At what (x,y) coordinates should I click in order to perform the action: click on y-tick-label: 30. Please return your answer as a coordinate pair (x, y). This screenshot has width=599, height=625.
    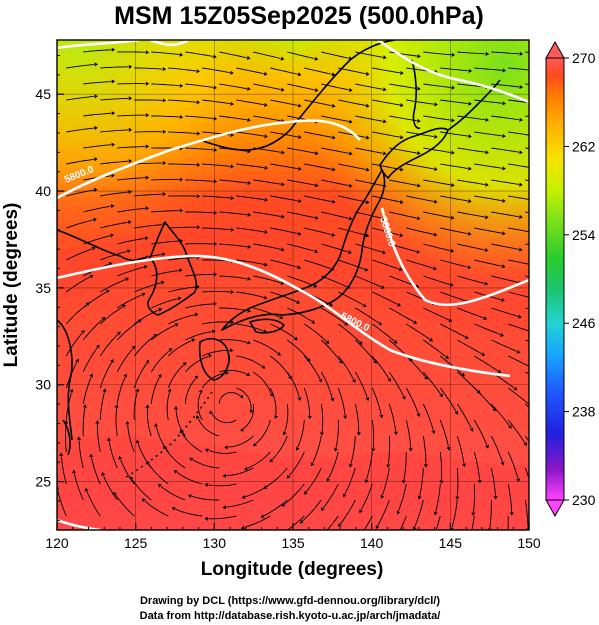
    Looking at the image, I should click on (43, 385).